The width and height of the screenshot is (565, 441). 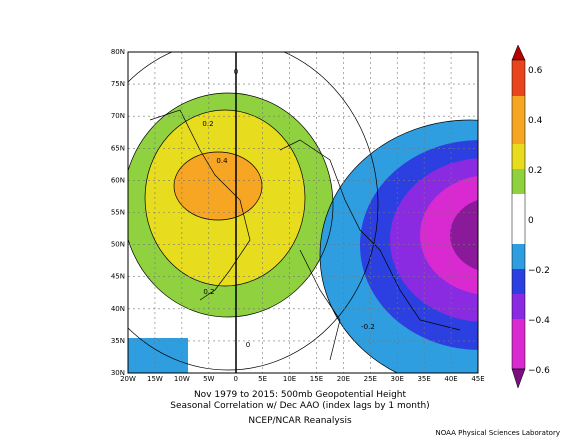 I want to click on lon-label: 5W, so click(x=208, y=379).